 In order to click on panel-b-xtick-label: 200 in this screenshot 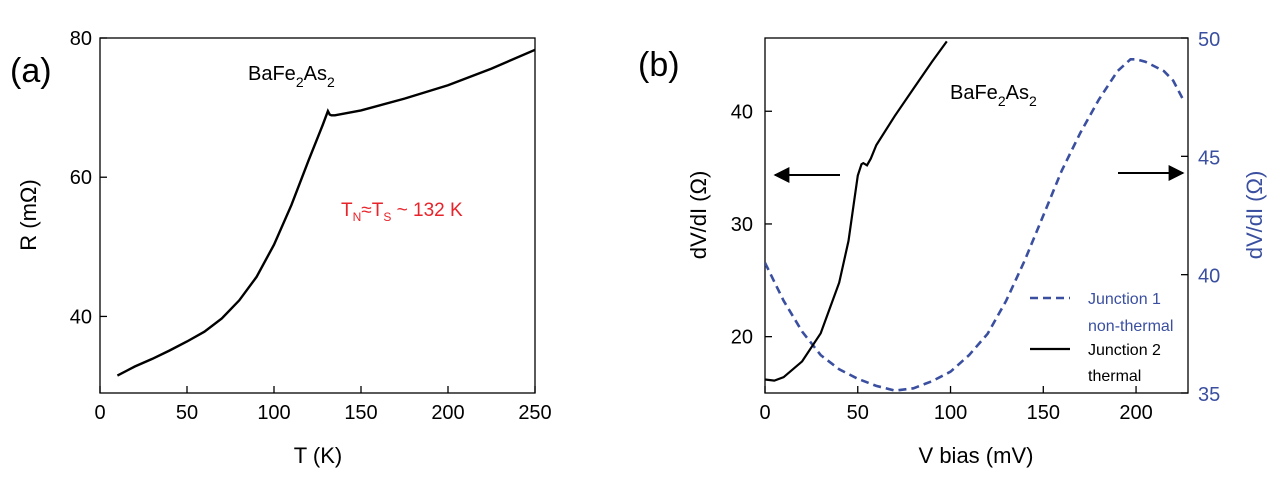, I will do `click(1135, 413)`.